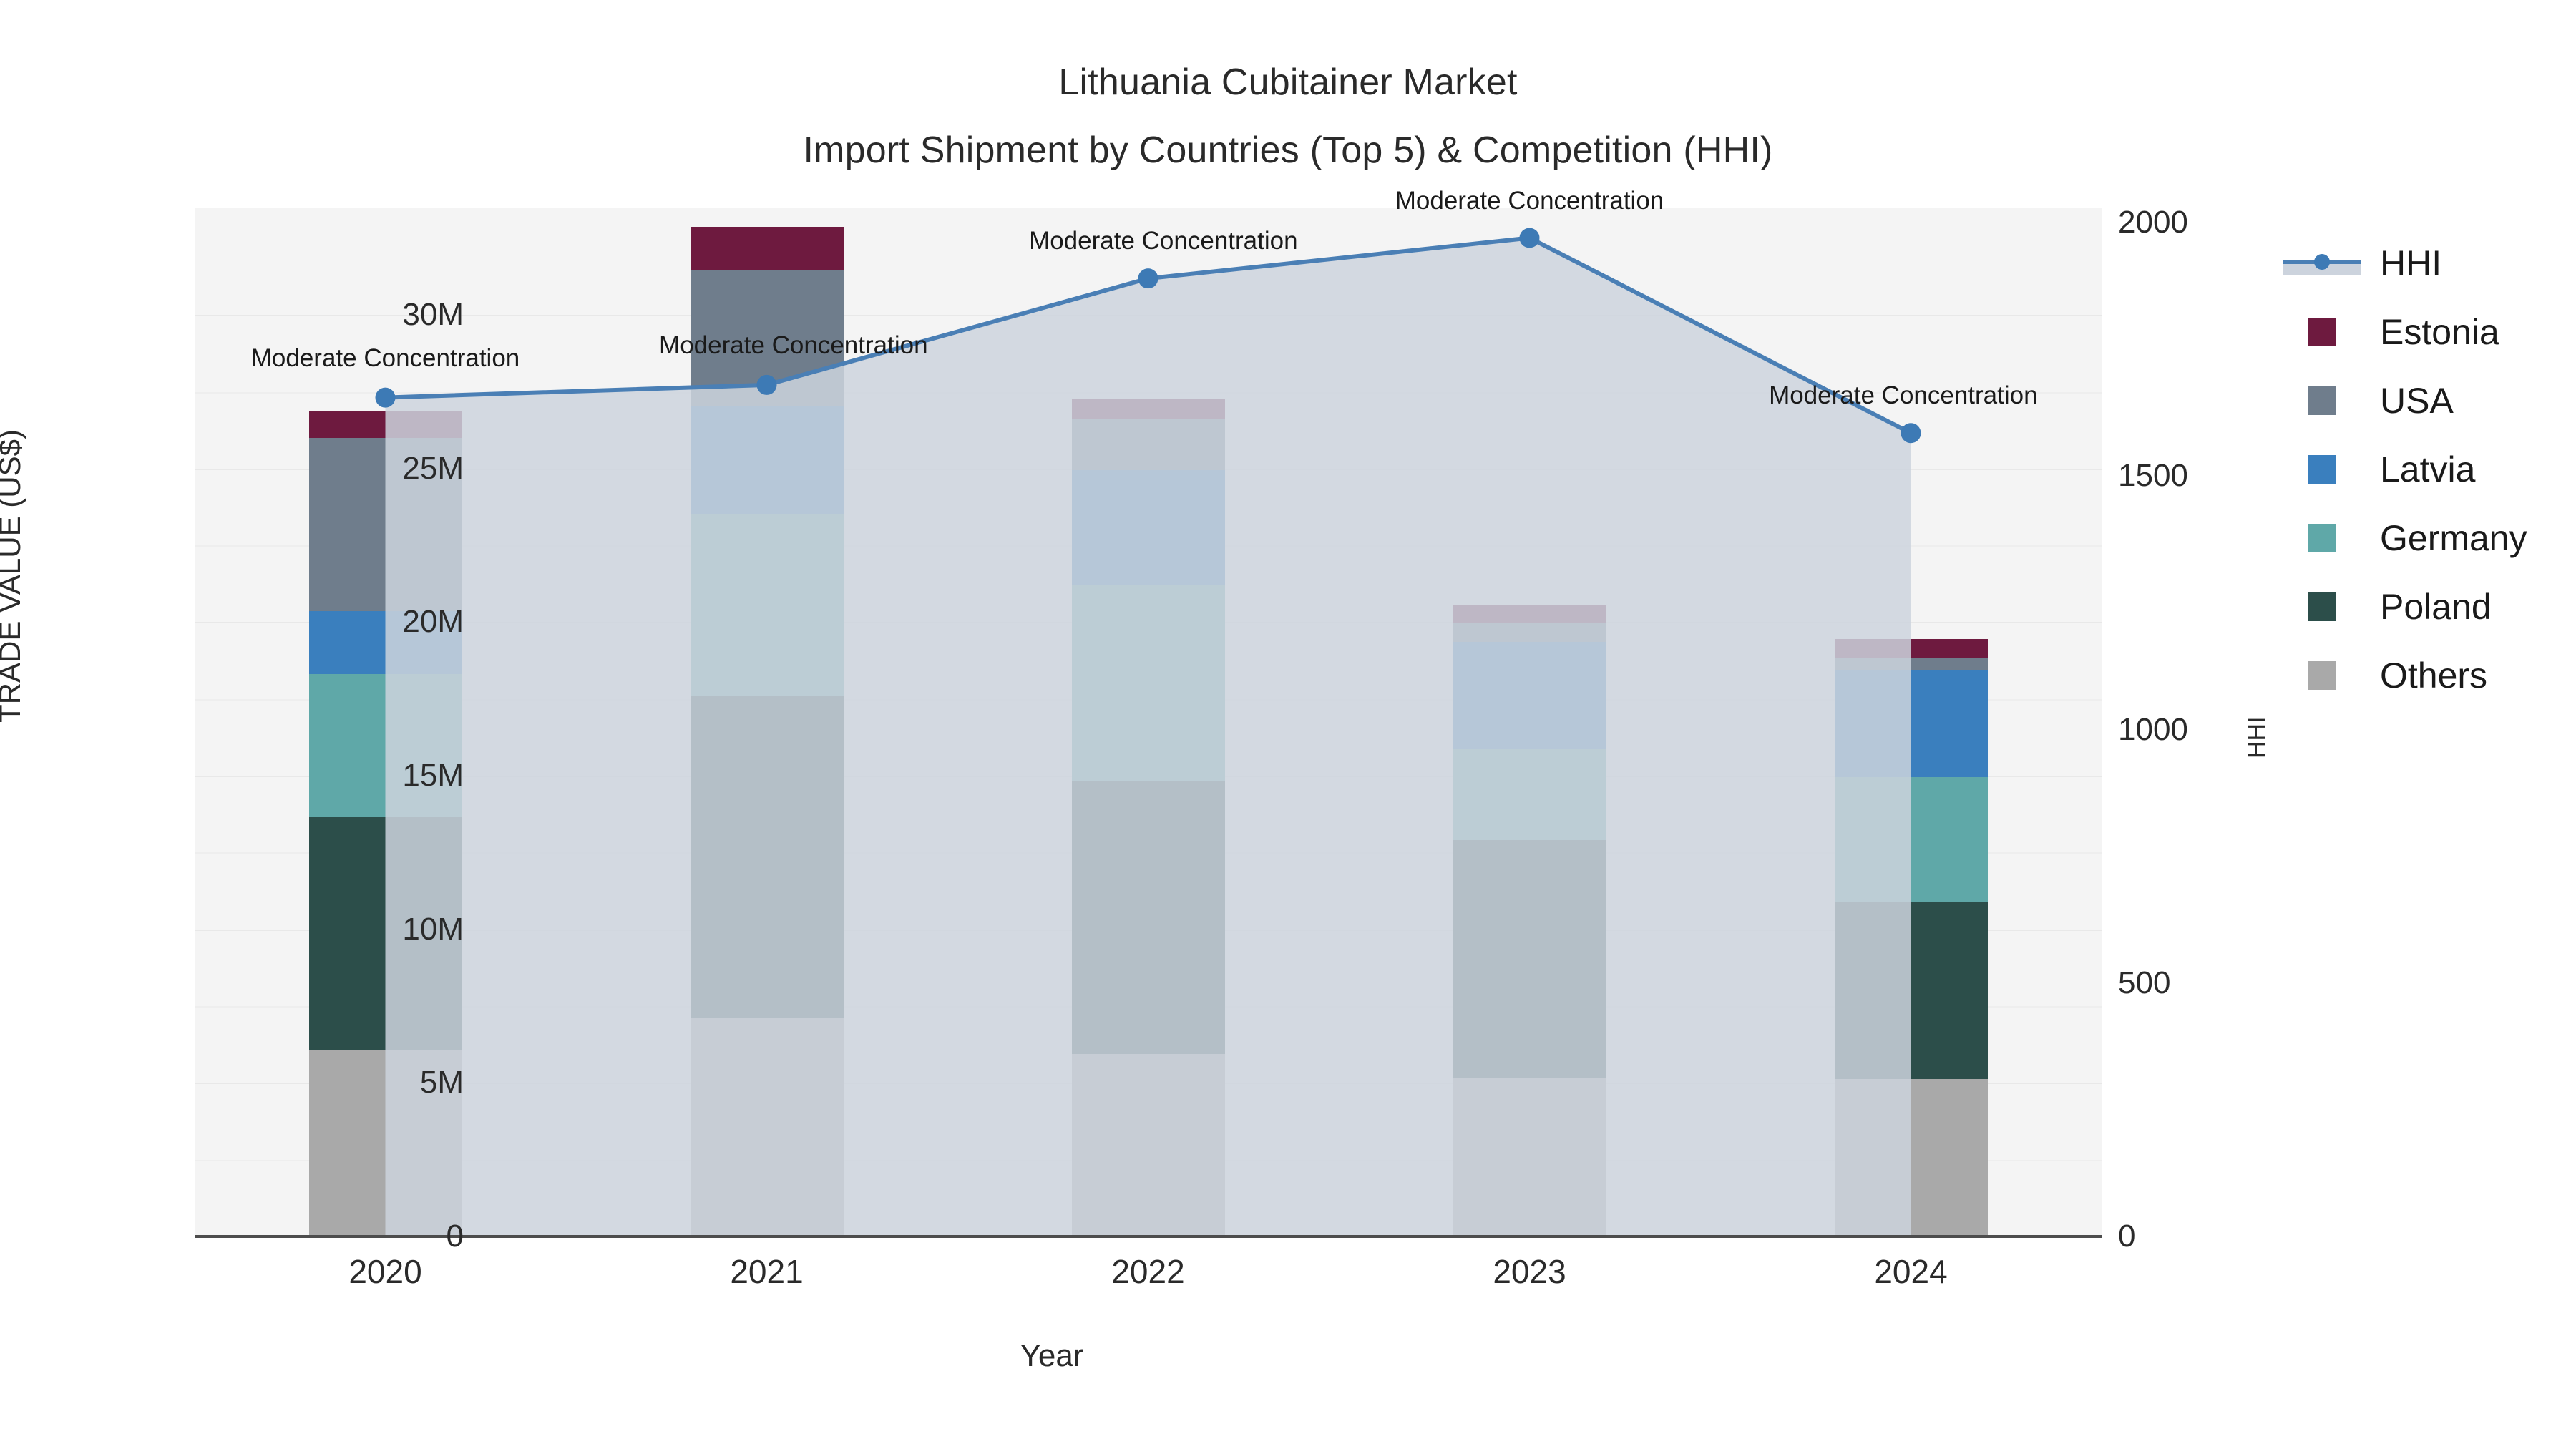 The image size is (2576, 1449). I want to click on y-axis-left-label: TRADE VALUE (US$), so click(13, 576).